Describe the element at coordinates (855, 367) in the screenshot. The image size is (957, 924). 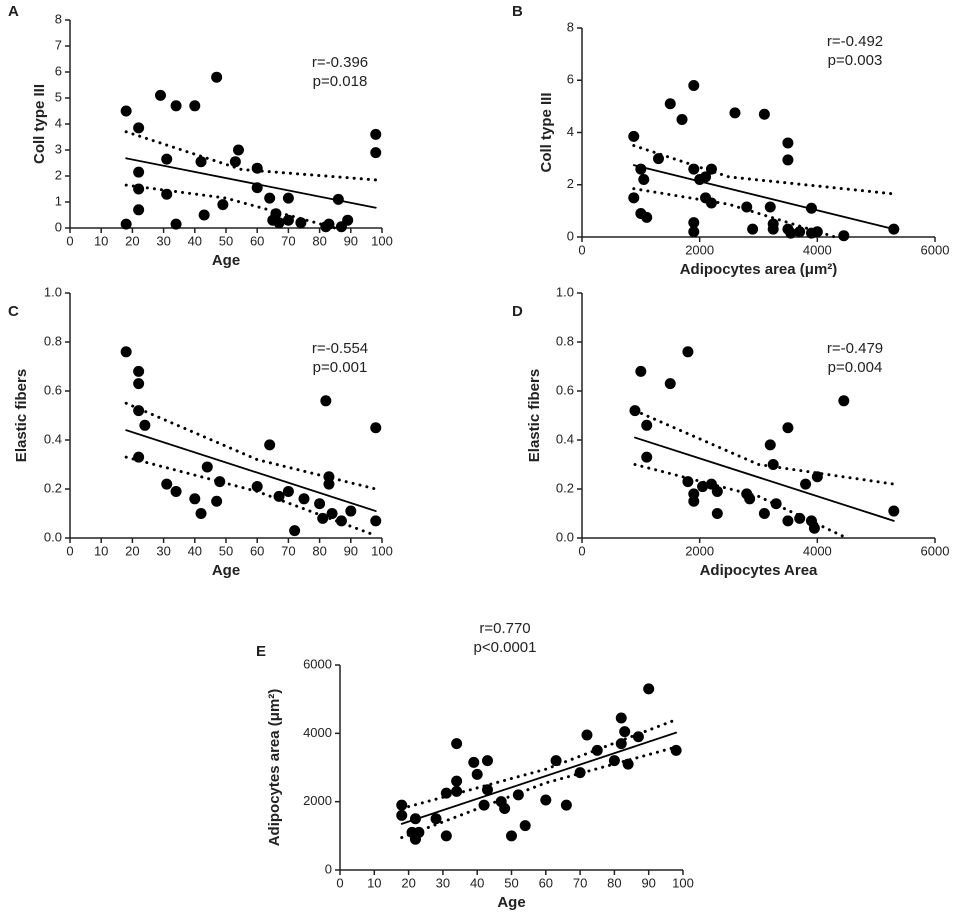
I see `annotation: p=0.004` at that location.